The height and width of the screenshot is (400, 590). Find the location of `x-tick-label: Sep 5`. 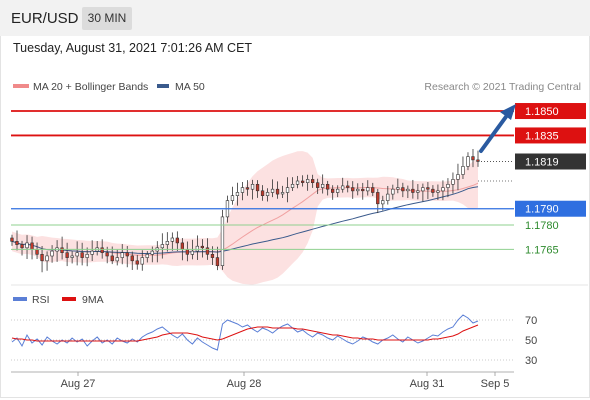

x-tick-label: Sep 5 is located at coordinates (495, 384).